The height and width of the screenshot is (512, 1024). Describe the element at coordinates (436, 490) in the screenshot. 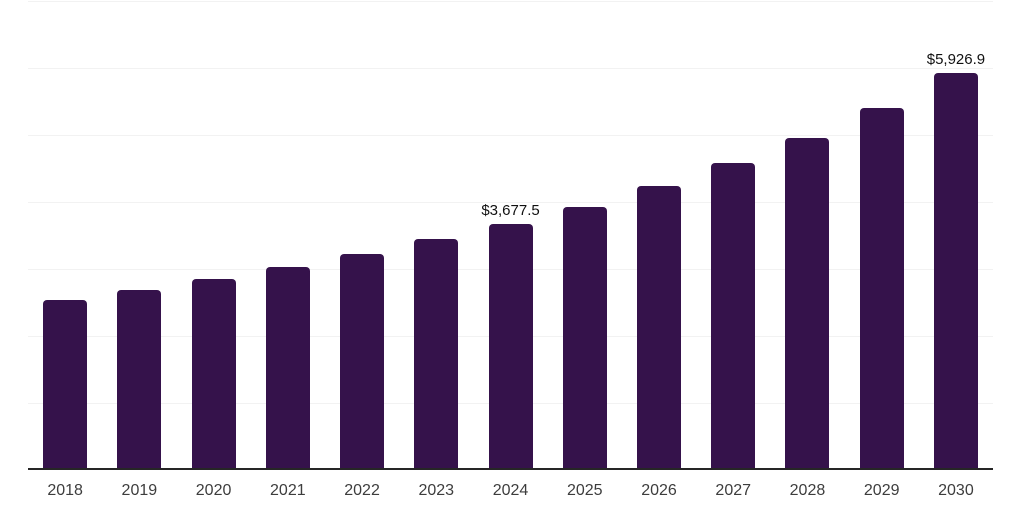

I see `x-tick-label-2023: 2023` at that location.